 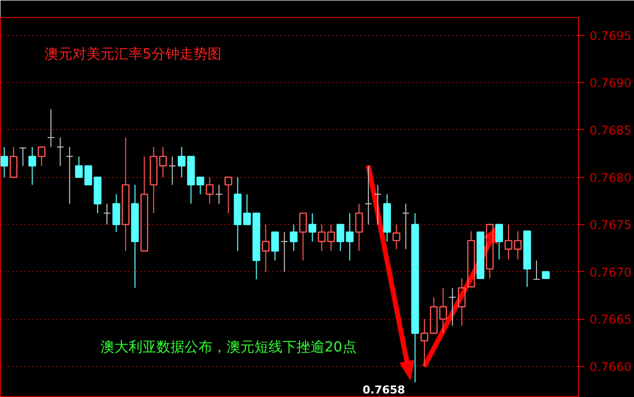 I want to click on y-tick-label: 0.7695, so click(x=611, y=35).